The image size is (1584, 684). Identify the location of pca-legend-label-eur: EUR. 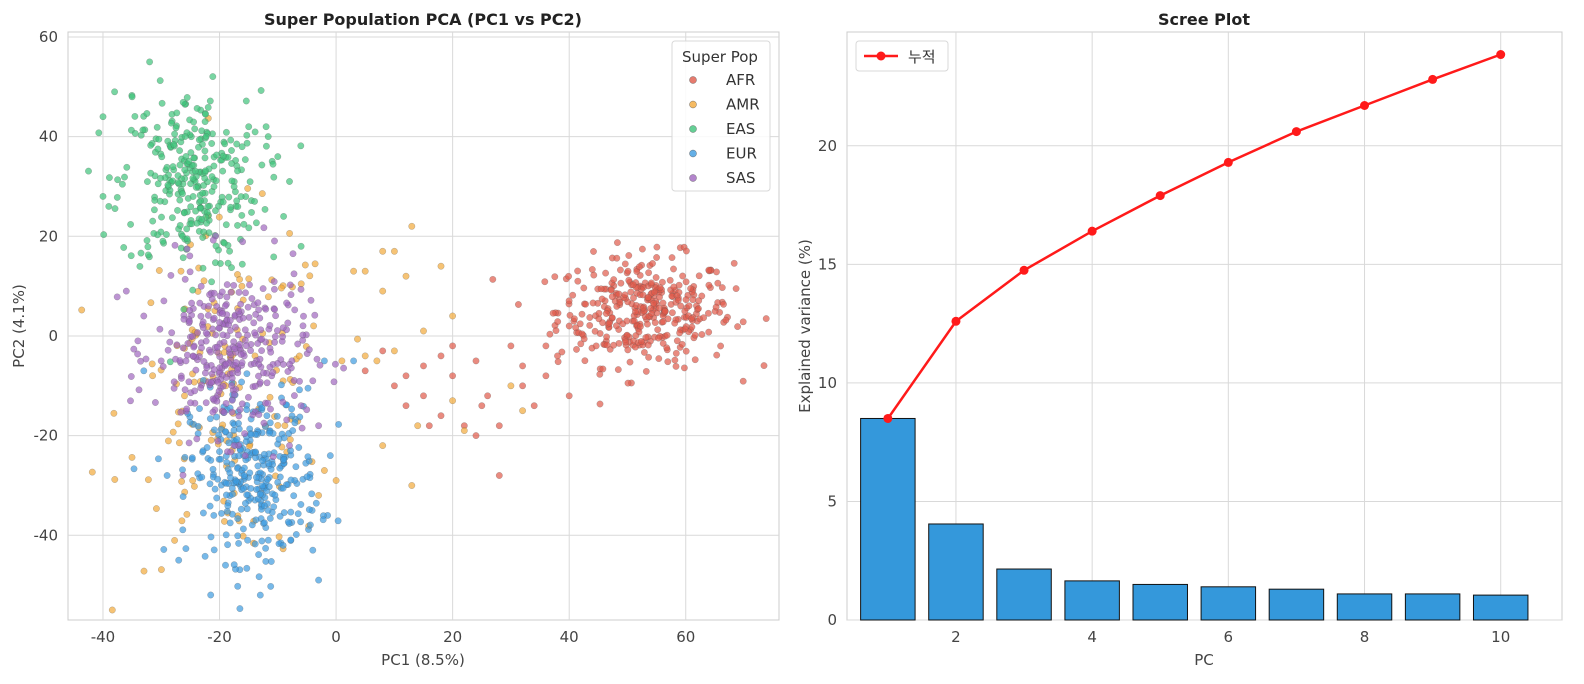
(741, 154).